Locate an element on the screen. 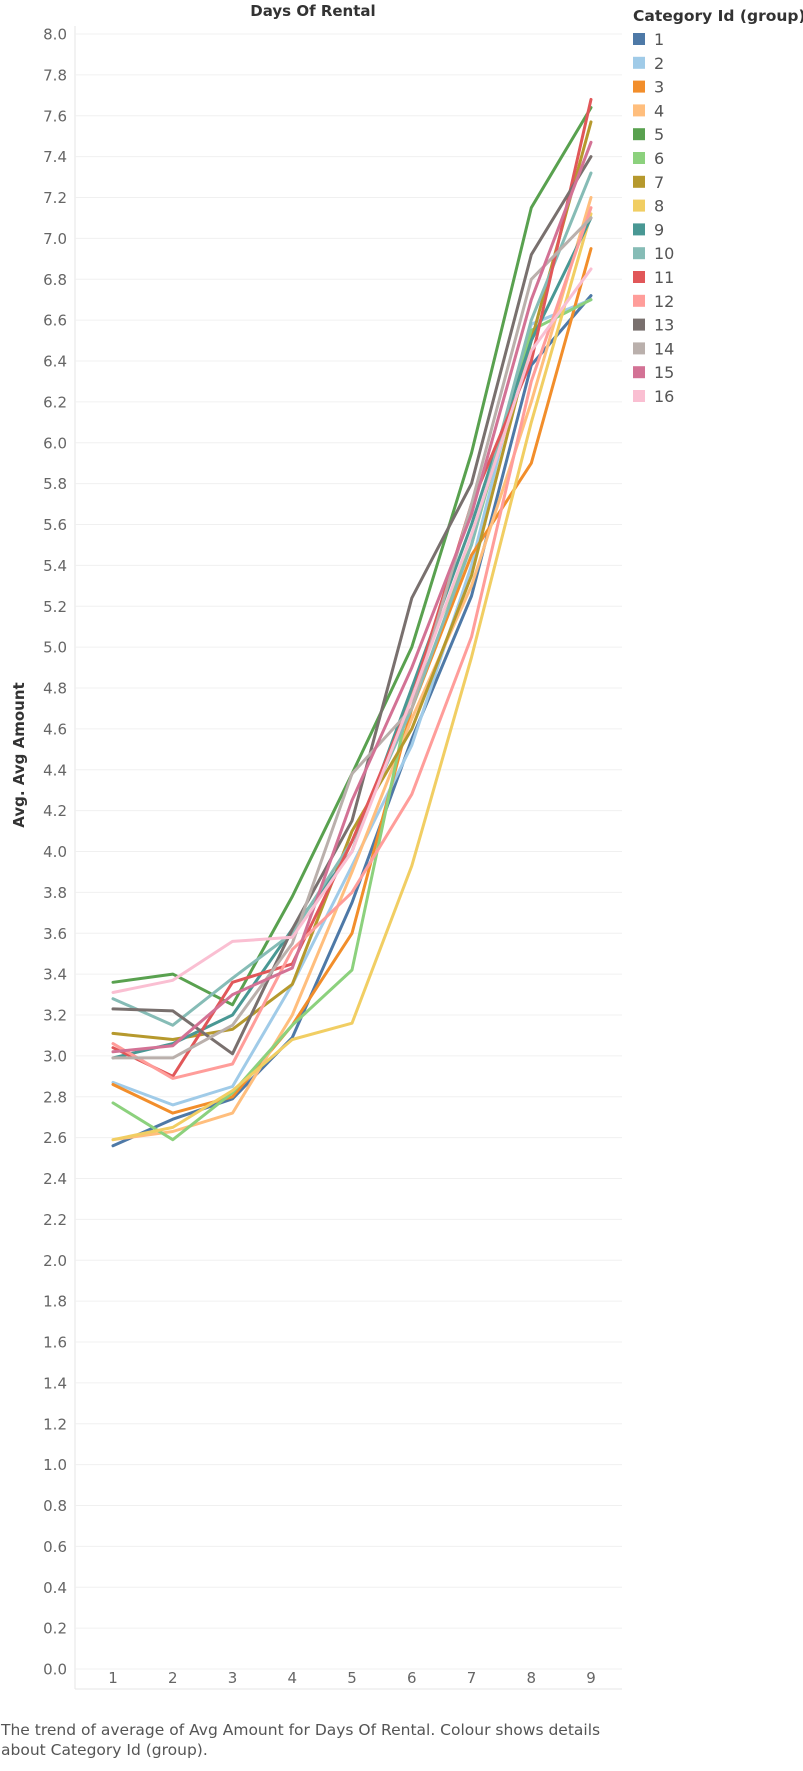 This screenshot has width=803, height=1771. y-tick-label: 3.6 is located at coordinates (55, 934).